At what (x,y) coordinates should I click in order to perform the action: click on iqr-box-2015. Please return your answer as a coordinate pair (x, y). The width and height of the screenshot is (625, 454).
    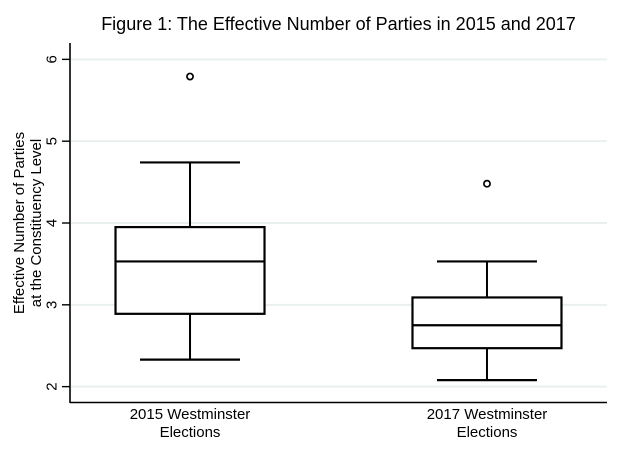
    Looking at the image, I should click on (190, 270).